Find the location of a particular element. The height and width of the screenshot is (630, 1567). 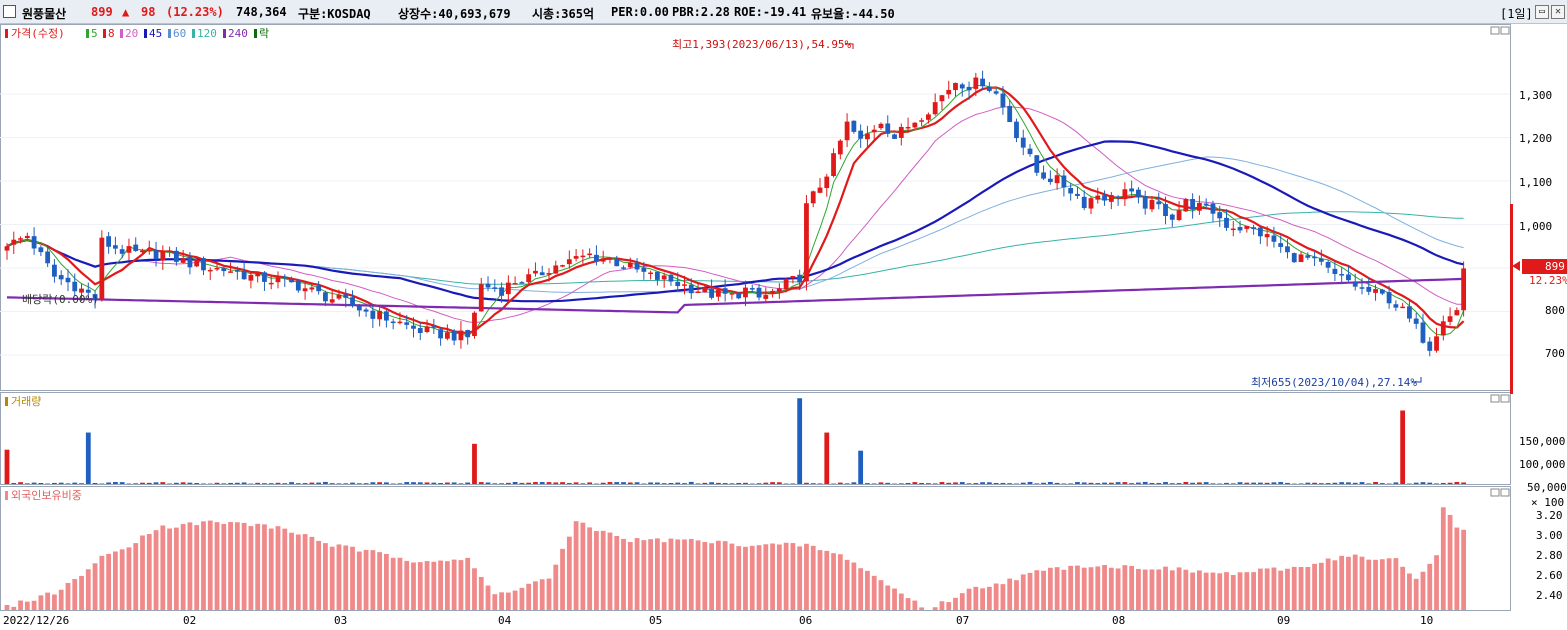

header-checkbox is located at coordinates (9, 11).